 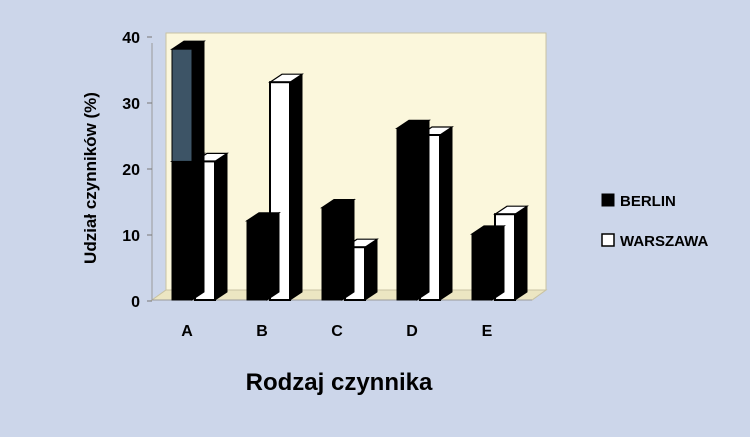 I want to click on legend-swatch-berlin, so click(x=608, y=200).